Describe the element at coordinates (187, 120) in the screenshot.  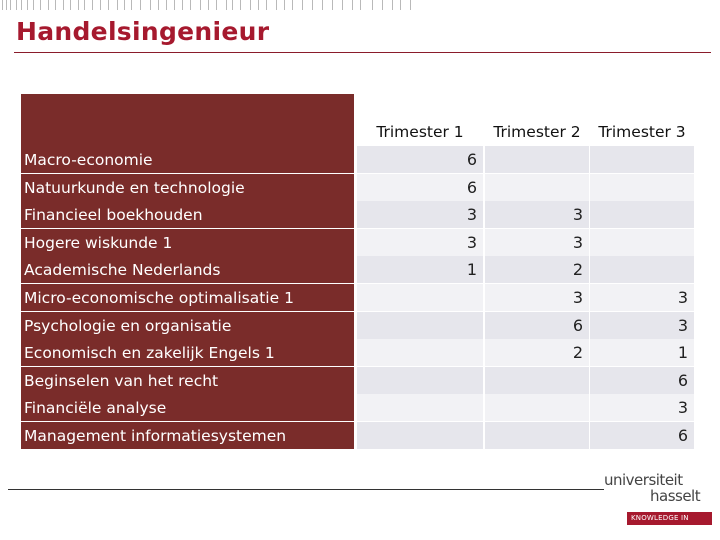
I see `header-name-cell` at that location.